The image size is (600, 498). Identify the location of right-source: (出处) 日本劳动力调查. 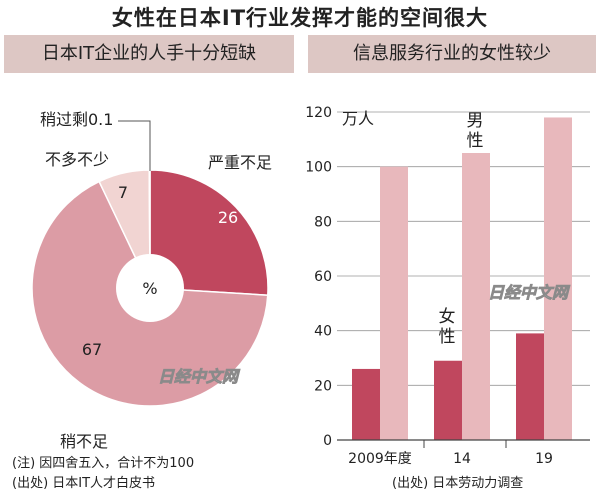
(458, 483).